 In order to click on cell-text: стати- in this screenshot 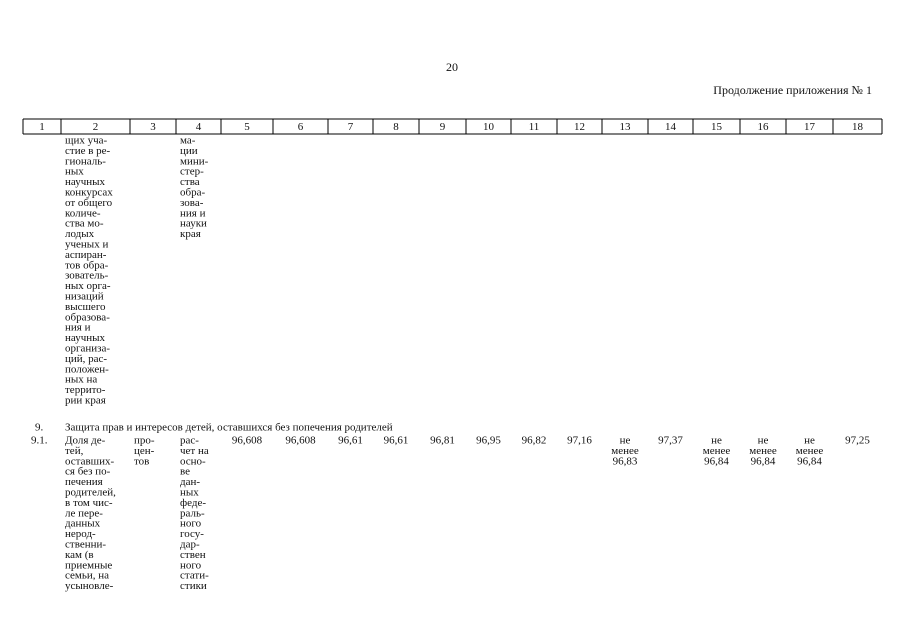, I will do `click(194, 576)`.